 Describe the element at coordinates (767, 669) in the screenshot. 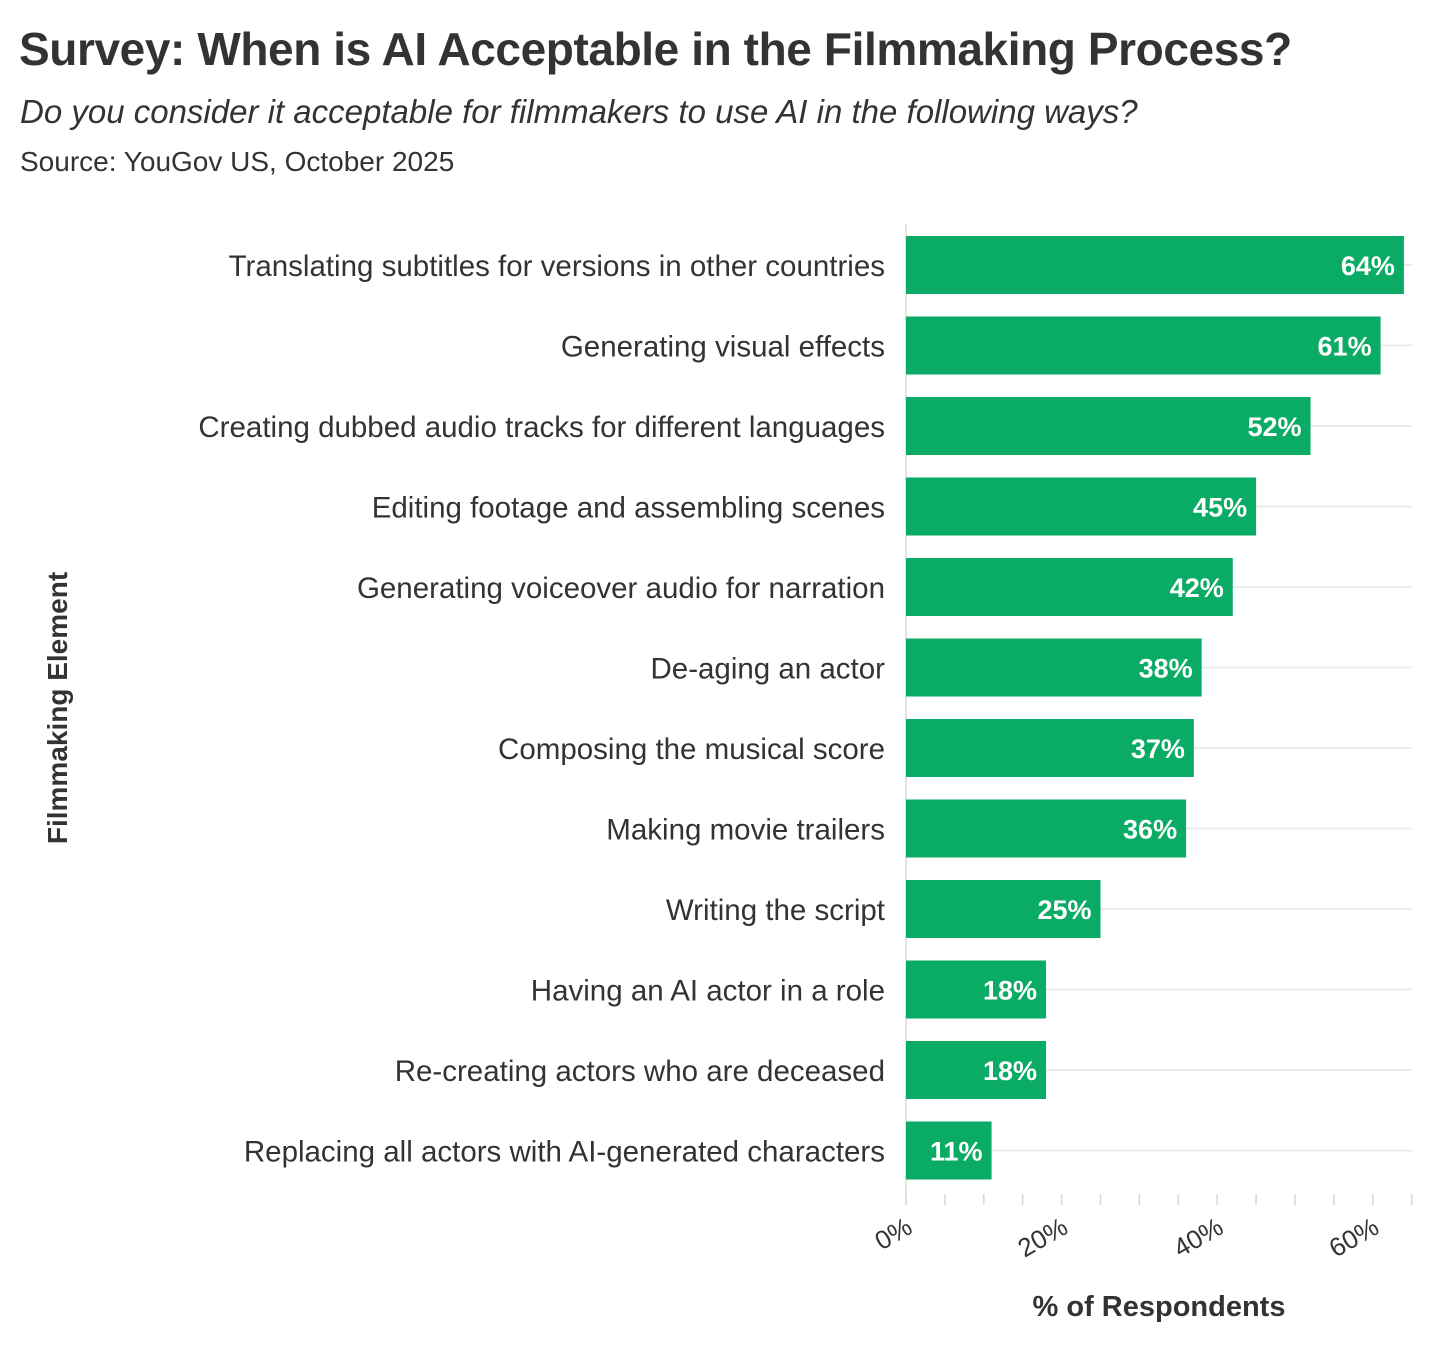

I see `category-label: De-aging an actor` at that location.